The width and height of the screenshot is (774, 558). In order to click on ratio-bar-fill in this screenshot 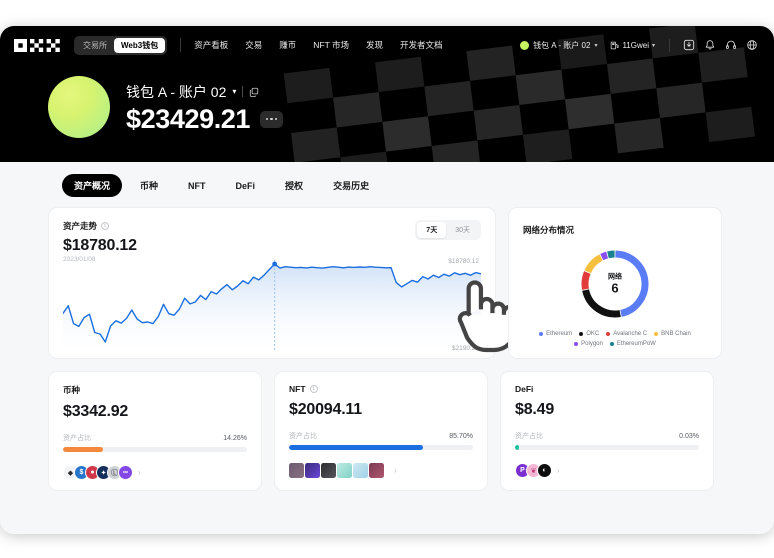, I will do `click(356, 447)`.